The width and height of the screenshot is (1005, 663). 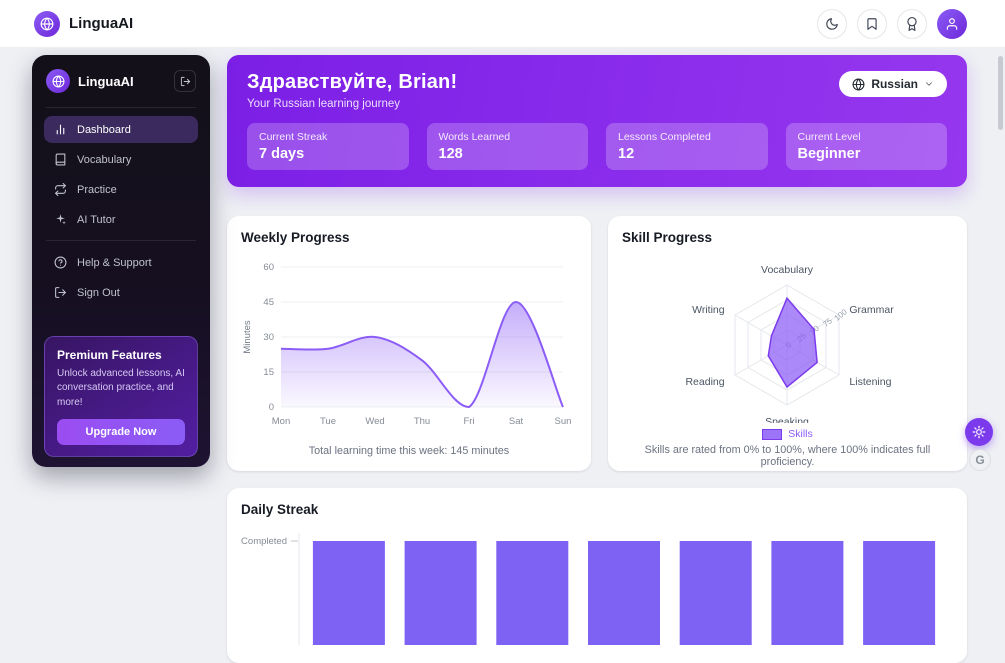 I want to click on achievements-button, so click(x=912, y=23).